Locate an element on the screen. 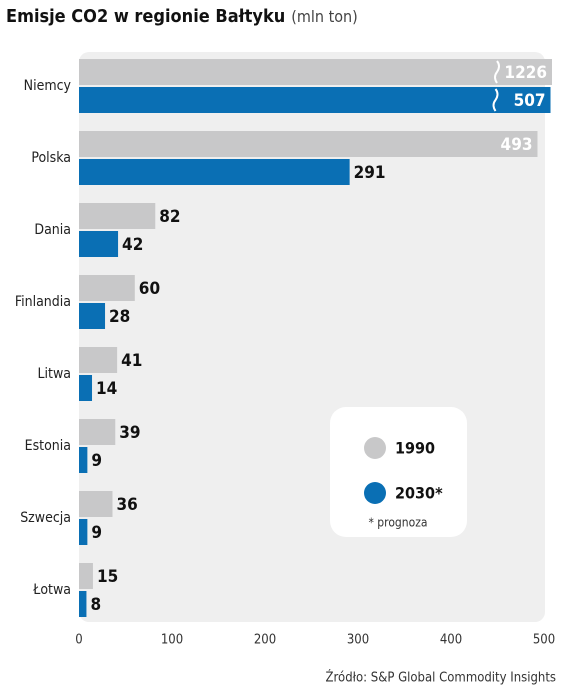 This screenshot has height=689, width=564. title-text: Emisje CO2 w regionie Bałtyku is located at coordinates (145, 16).